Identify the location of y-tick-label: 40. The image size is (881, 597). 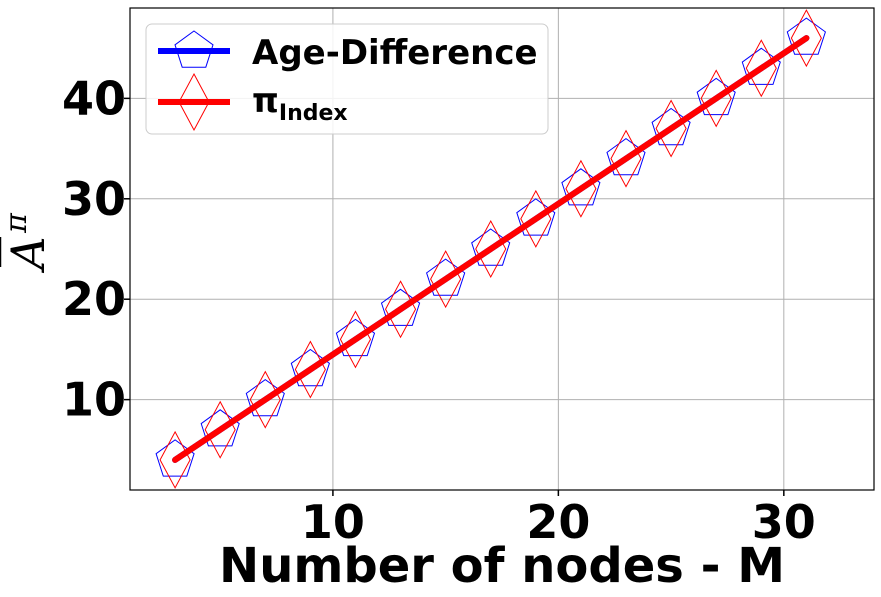
(94, 98).